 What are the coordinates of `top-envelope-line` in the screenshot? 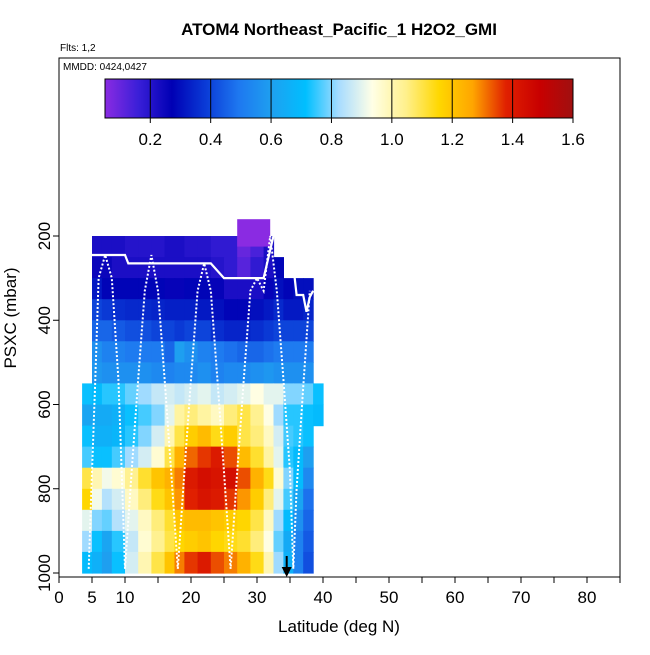 It's located at (200, 273).